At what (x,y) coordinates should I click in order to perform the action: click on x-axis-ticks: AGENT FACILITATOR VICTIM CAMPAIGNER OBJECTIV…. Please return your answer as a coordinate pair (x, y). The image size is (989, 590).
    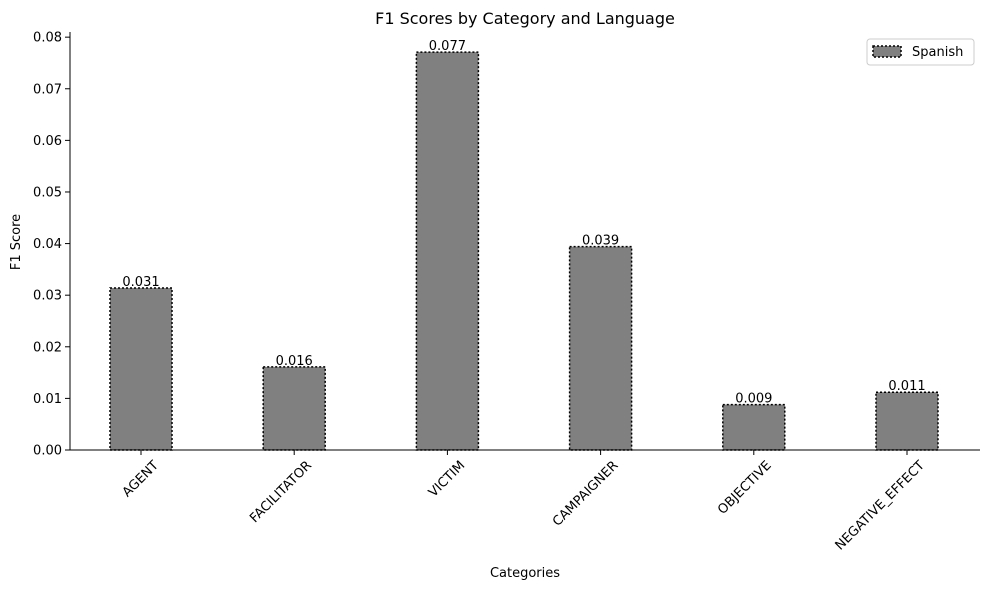
    Looking at the image, I should click on (524, 501).